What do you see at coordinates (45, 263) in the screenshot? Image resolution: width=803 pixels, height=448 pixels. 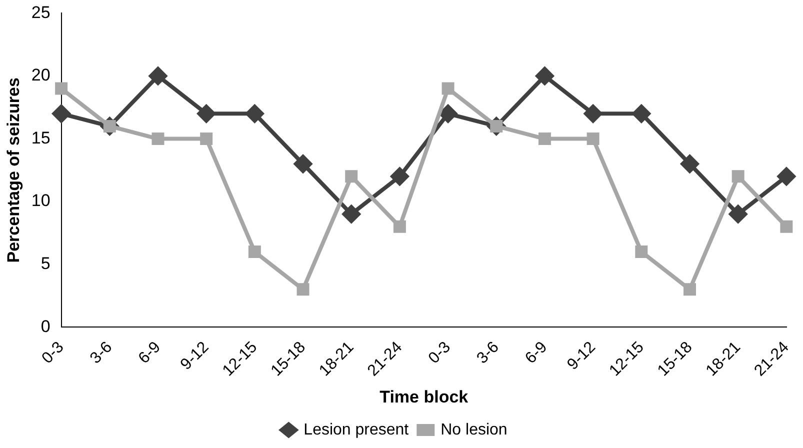 I see `y-tick-label: 5` at bounding box center [45, 263].